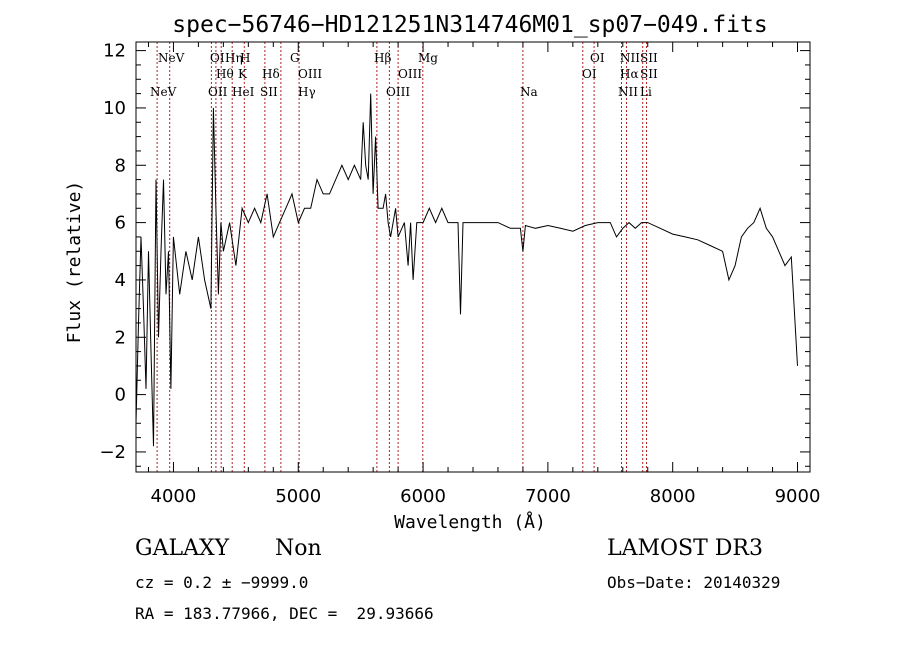 This screenshot has height=649, width=900. I want to click on line-label-1-3: K, so click(243, 74).